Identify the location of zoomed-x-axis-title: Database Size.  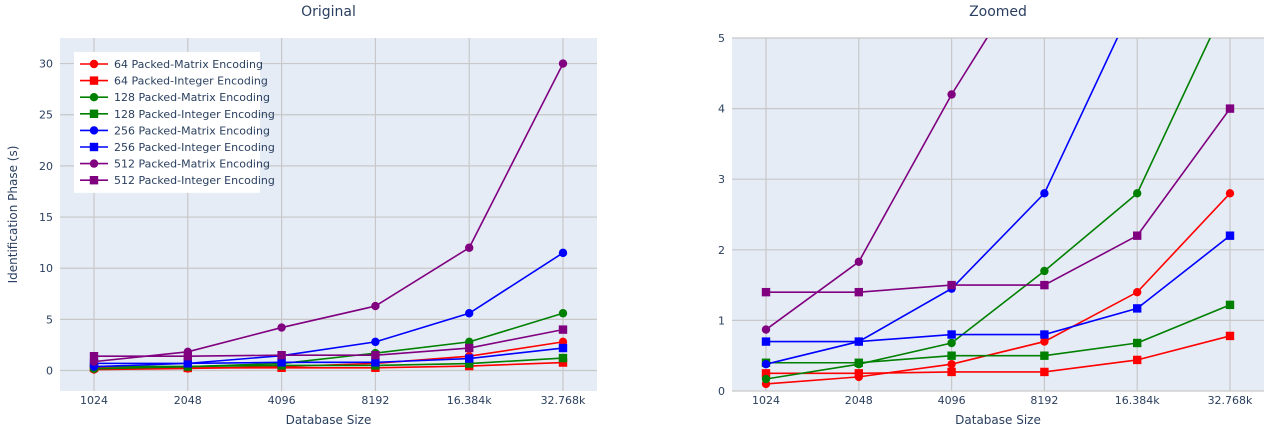
(998, 420).